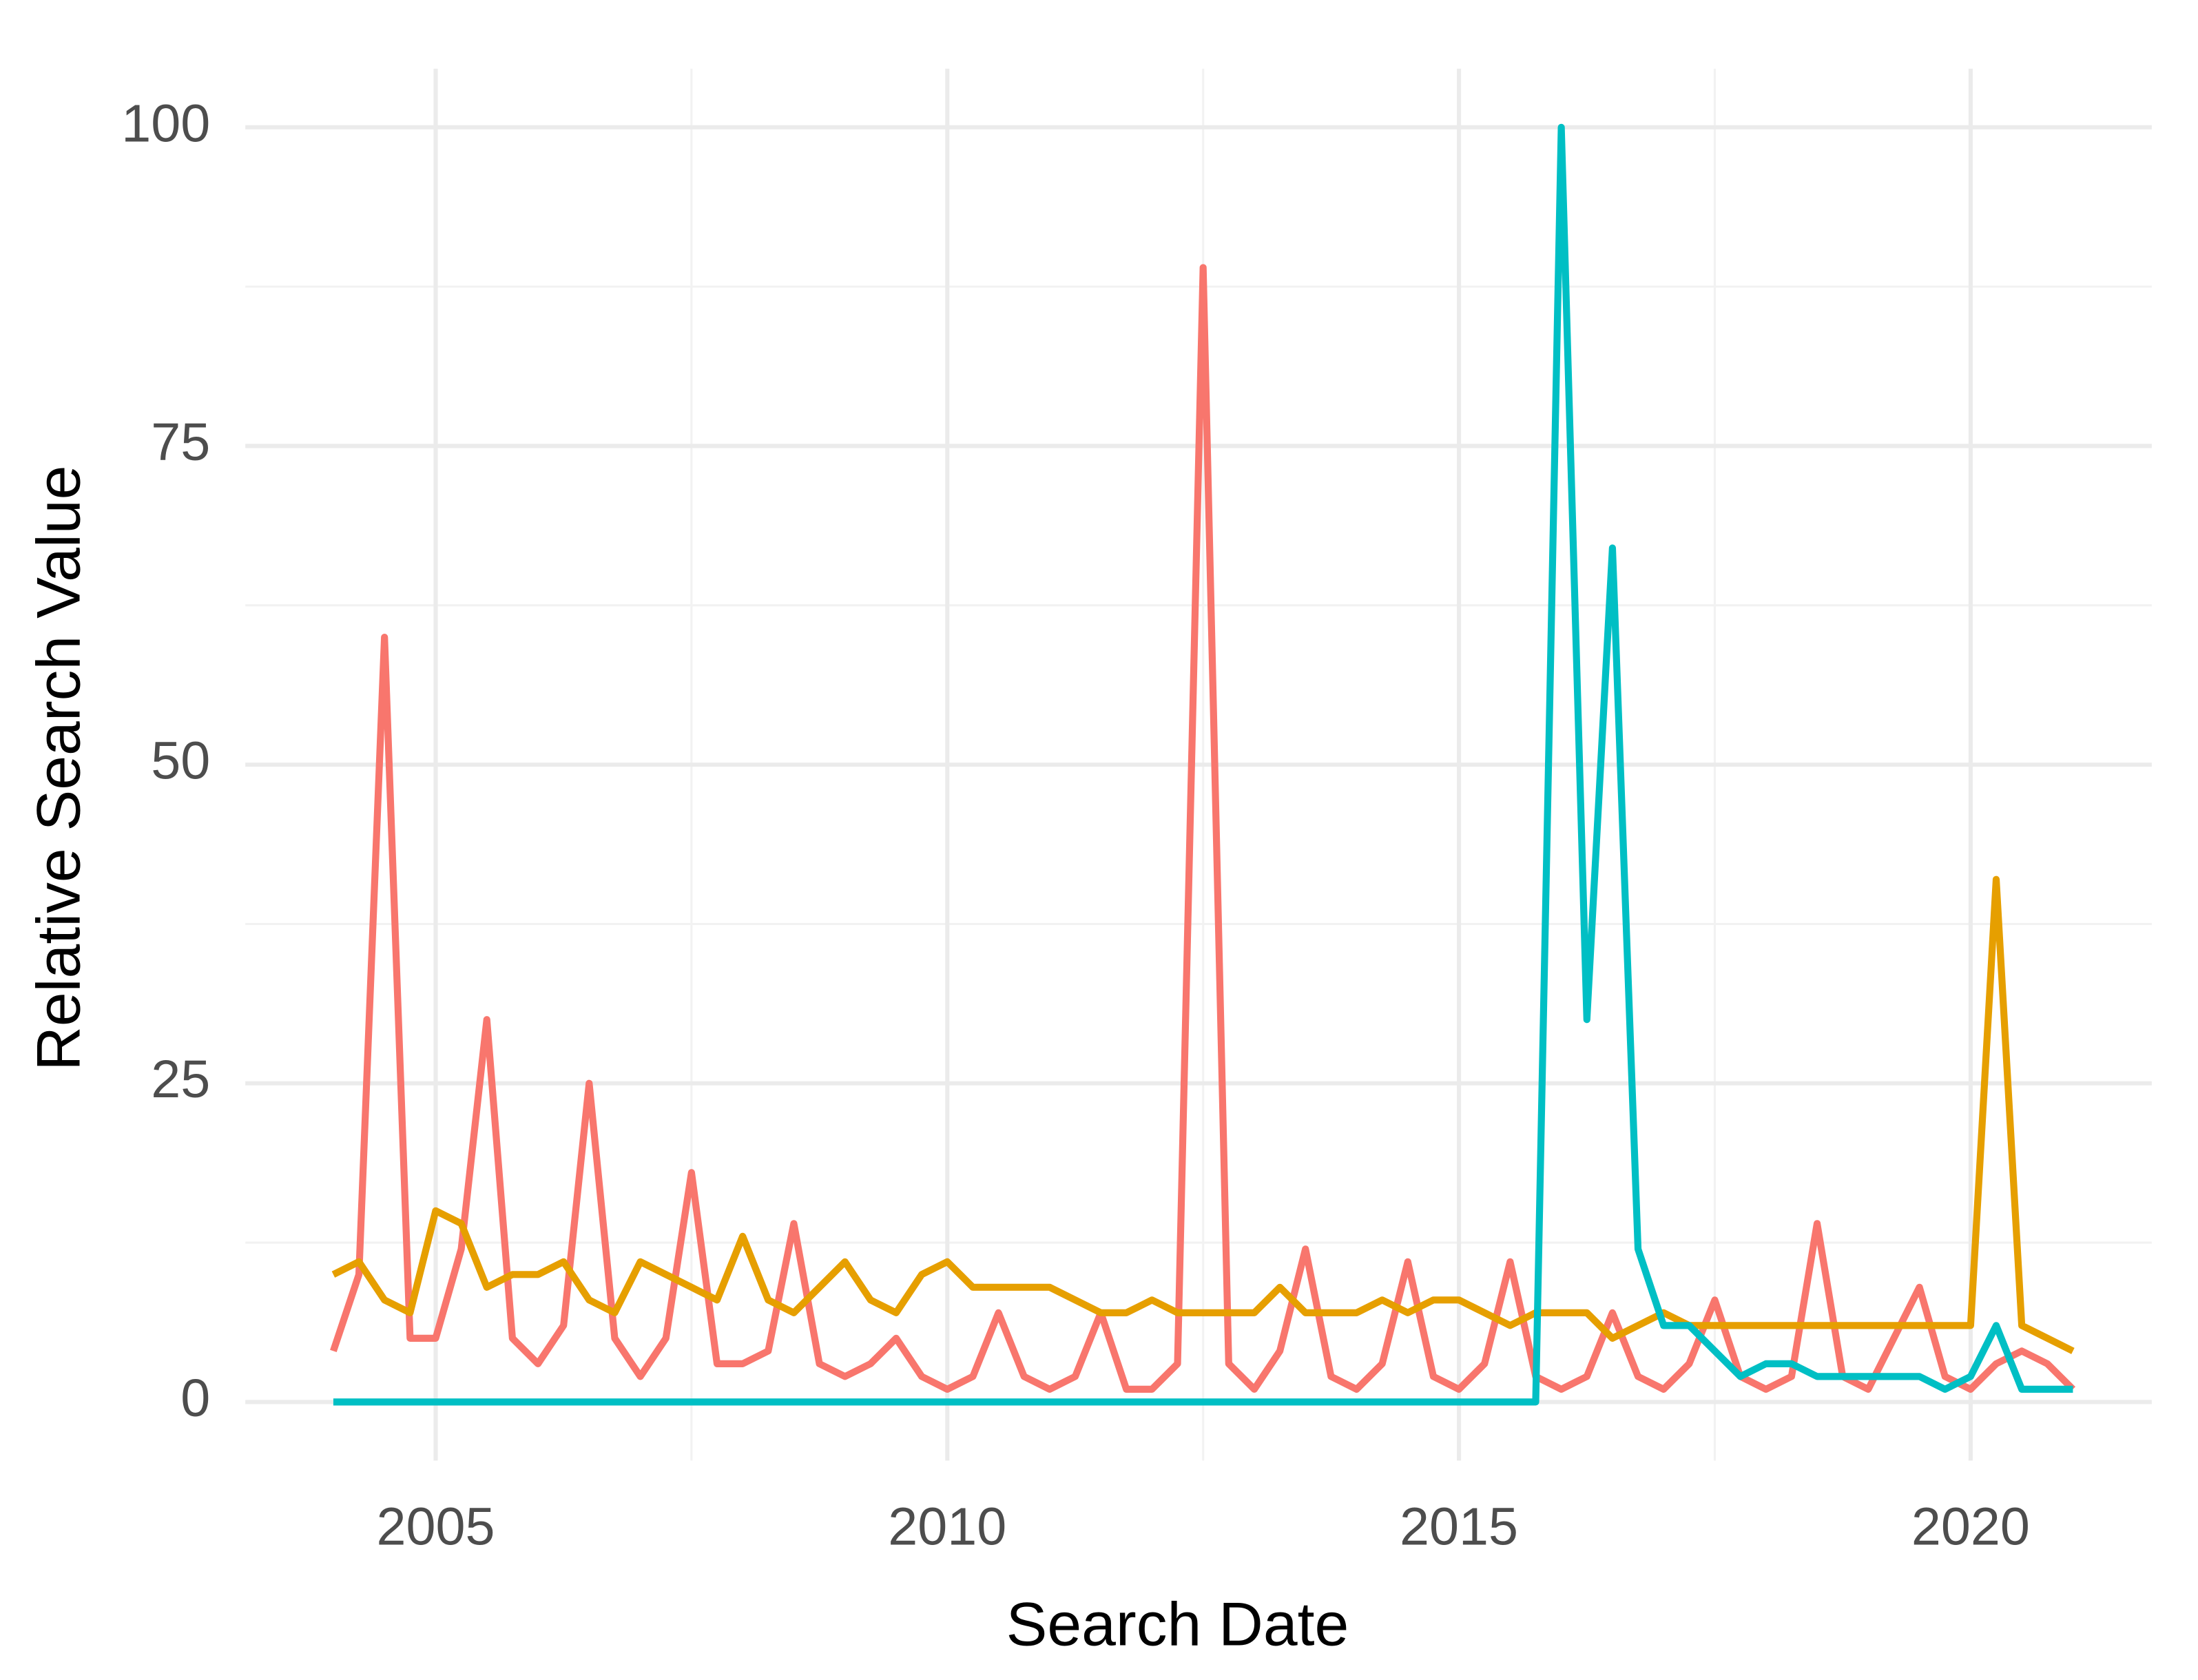 The width and height of the screenshot is (2198, 1680). I want to click on y-tick-label: 50, so click(181, 761).